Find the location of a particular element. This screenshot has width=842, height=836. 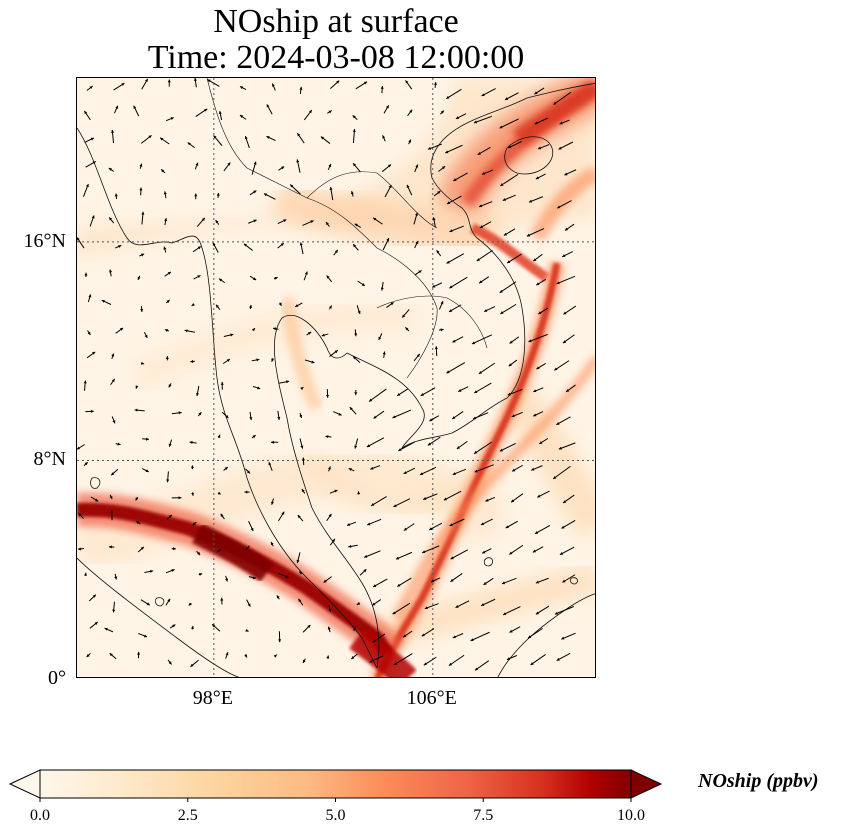

colorbar is located at coordinates (335, 785).